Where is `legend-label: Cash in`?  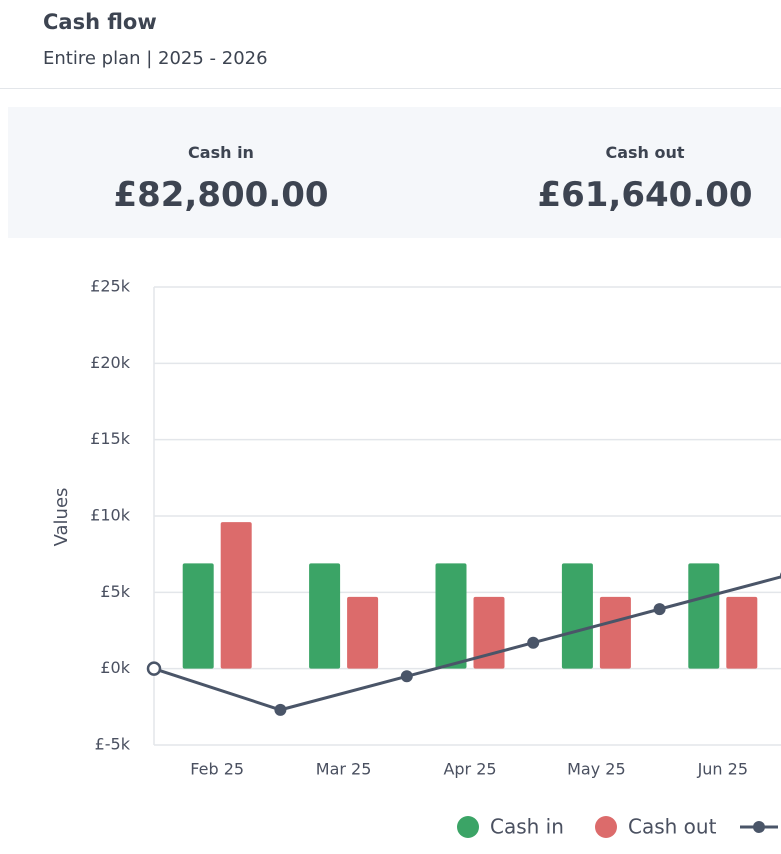 legend-label: Cash in is located at coordinates (527, 827).